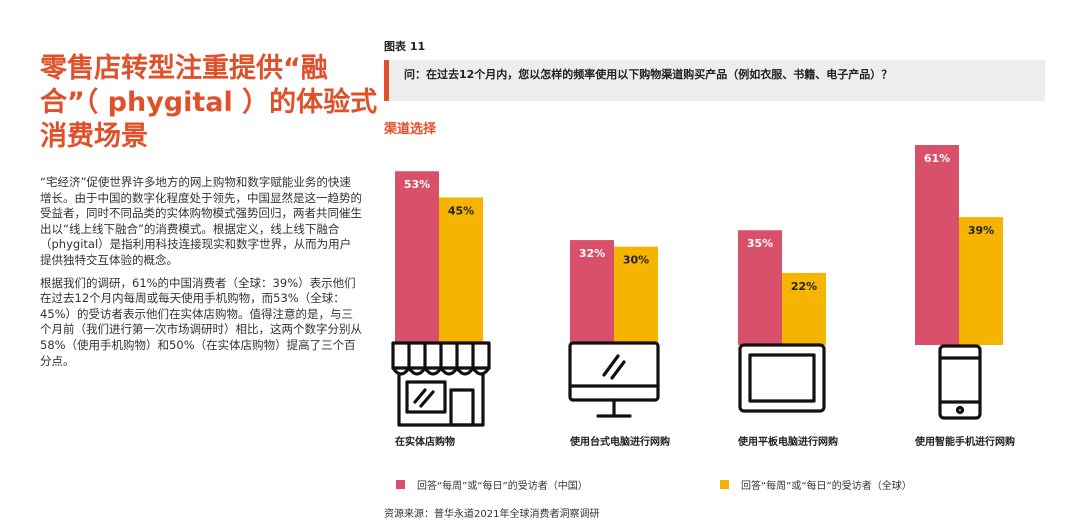 The width and height of the screenshot is (1080, 527). I want to click on data-label-china-0: 53%, so click(417, 184).